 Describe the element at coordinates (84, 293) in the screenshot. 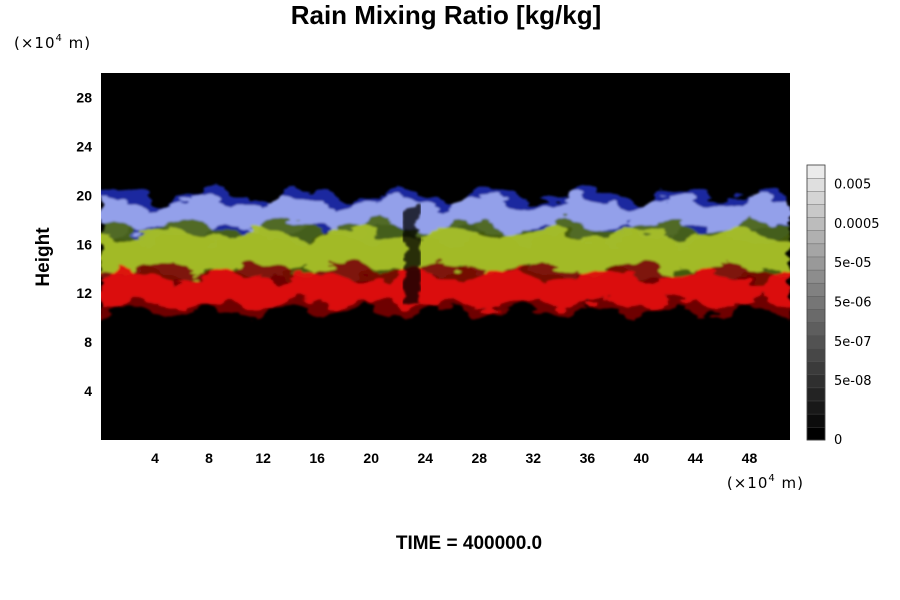

I see `y-tick-label: 12` at that location.